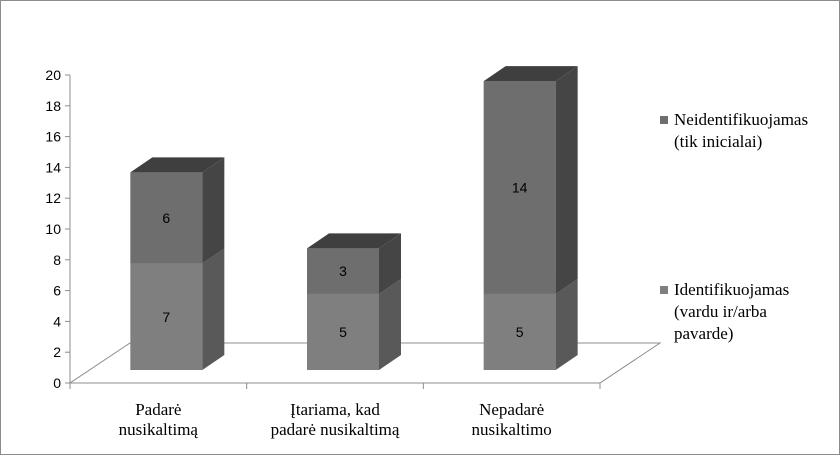  What do you see at coordinates (731, 289) in the screenshot?
I see `legend-label: Identifikuojamas` at bounding box center [731, 289].